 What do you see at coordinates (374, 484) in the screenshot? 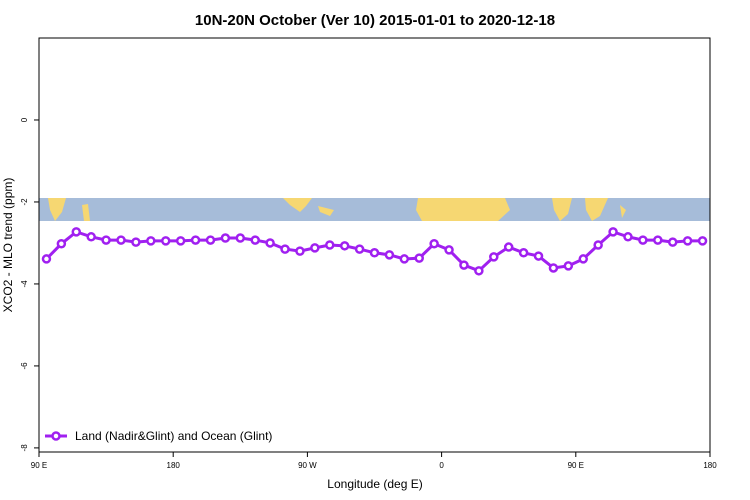
I see `x-axis-label: Longitude (deg E)` at bounding box center [374, 484].